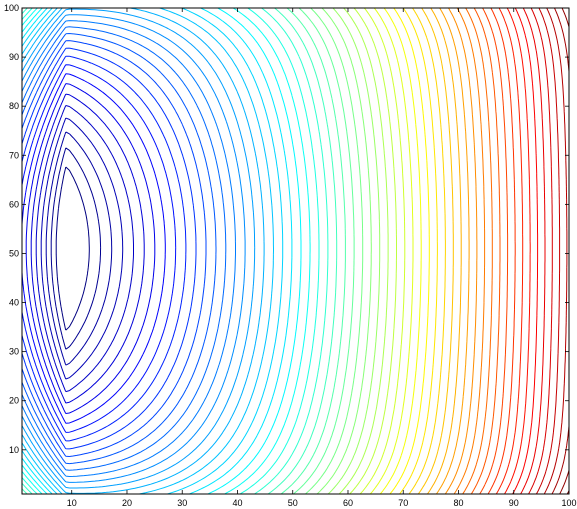  What do you see at coordinates (514, 503) in the screenshot?
I see `x-tick-label-90: 90` at bounding box center [514, 503].